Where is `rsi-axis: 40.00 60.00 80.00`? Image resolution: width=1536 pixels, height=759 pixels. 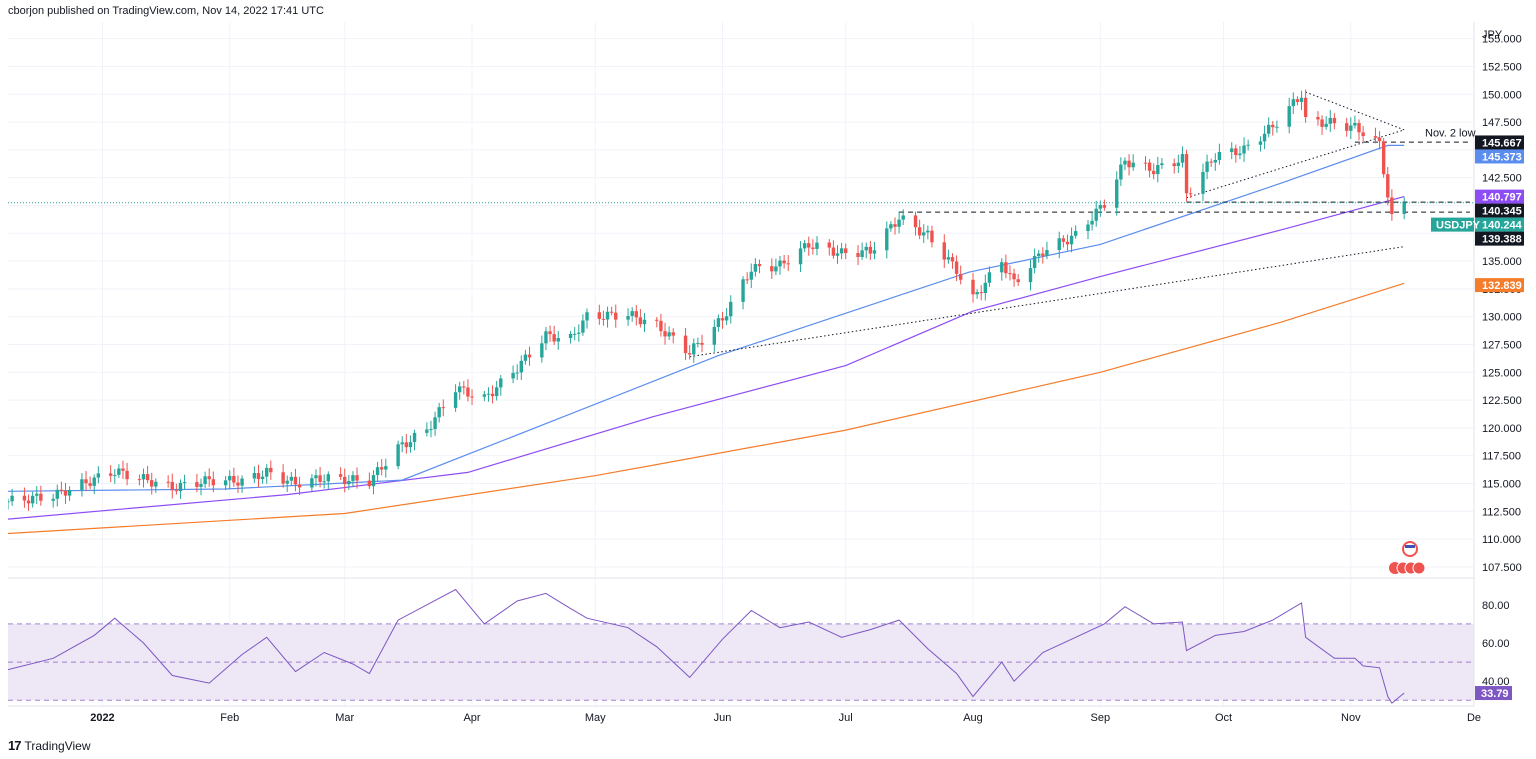
rsi-axis: 40.00 60.00 80.00 is located at coordinates (1496, 644).